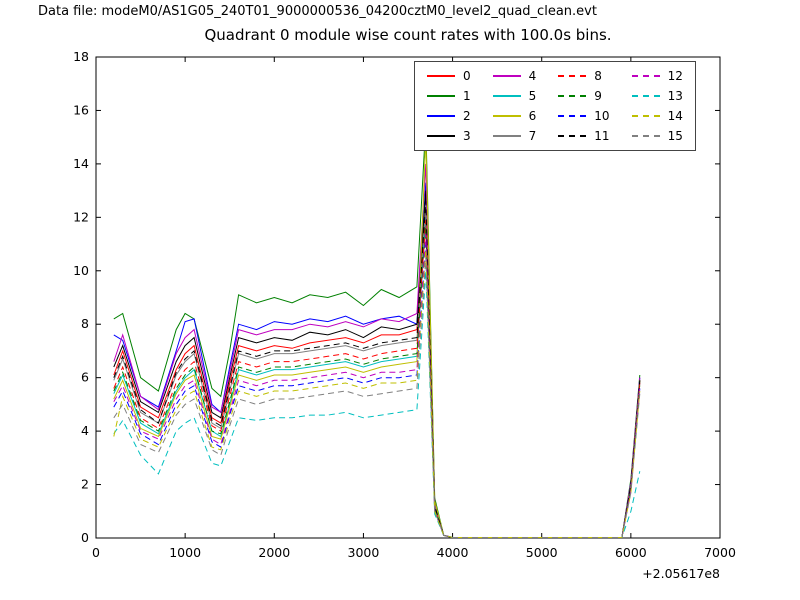  Describe the element at coordinates (532, 96) in the screenshot. I see `legend-label: 5` at that location.